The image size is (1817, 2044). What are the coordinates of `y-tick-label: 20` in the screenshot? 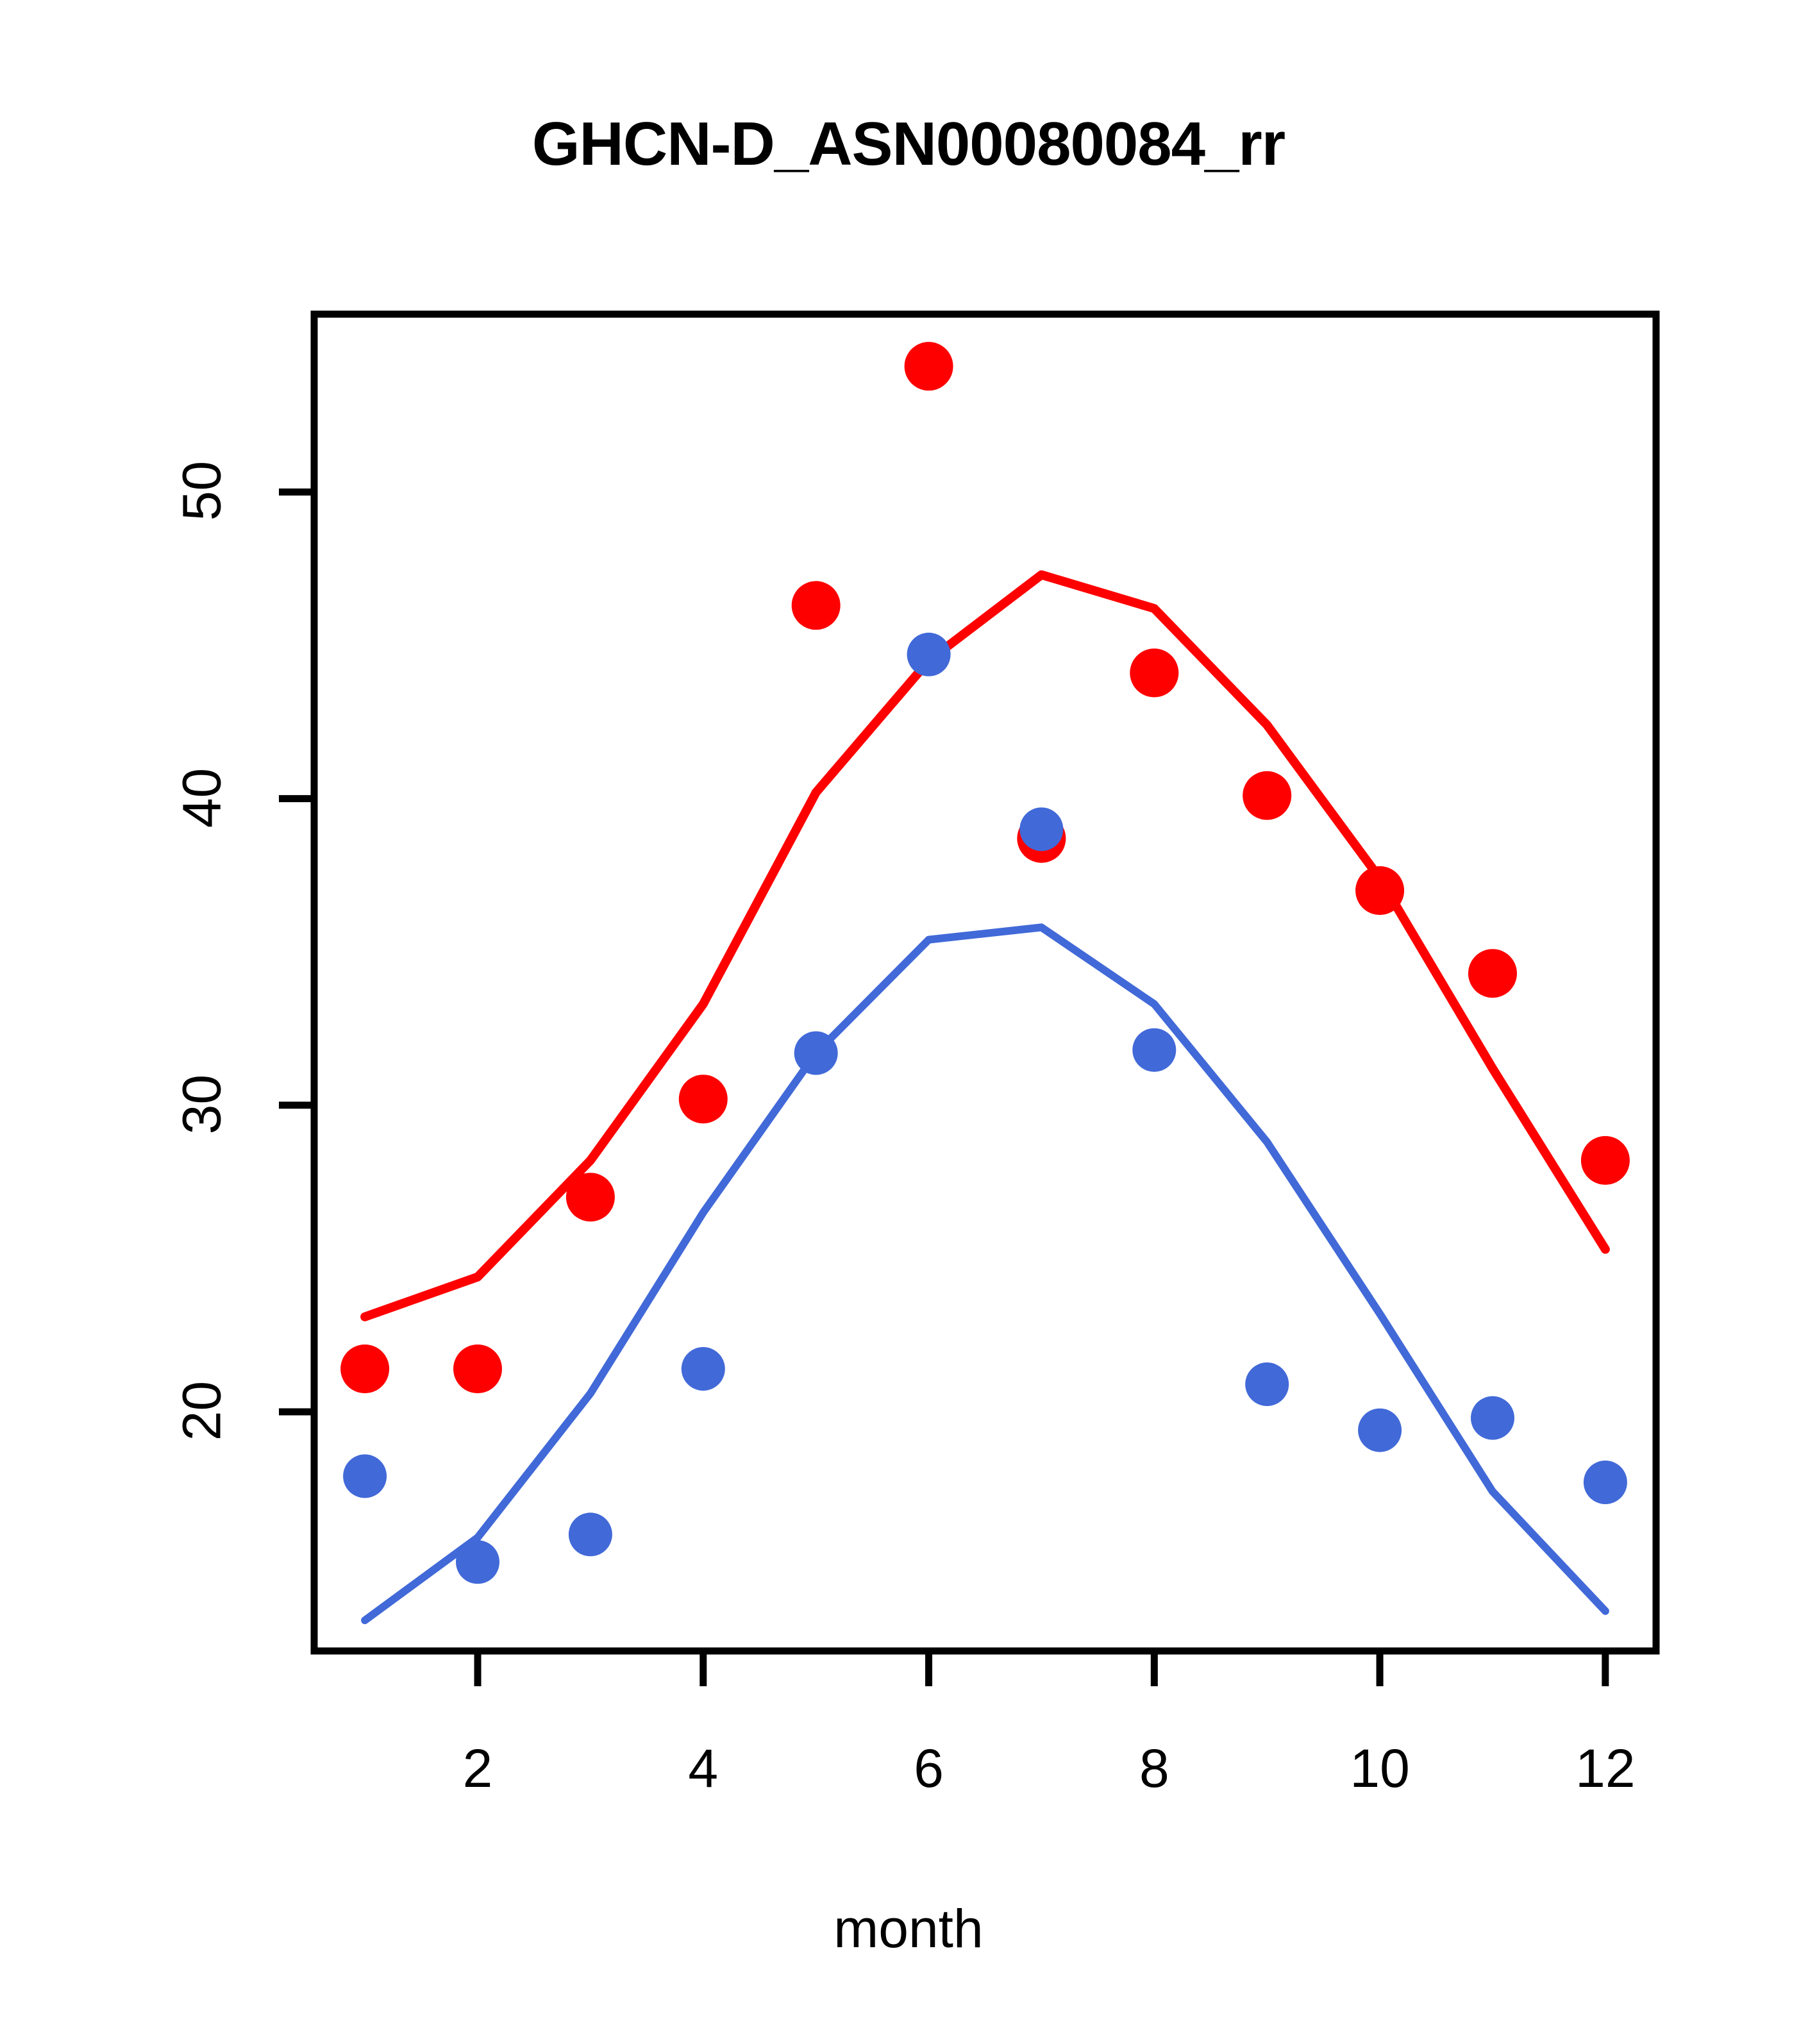 It's located at (201, 1410).